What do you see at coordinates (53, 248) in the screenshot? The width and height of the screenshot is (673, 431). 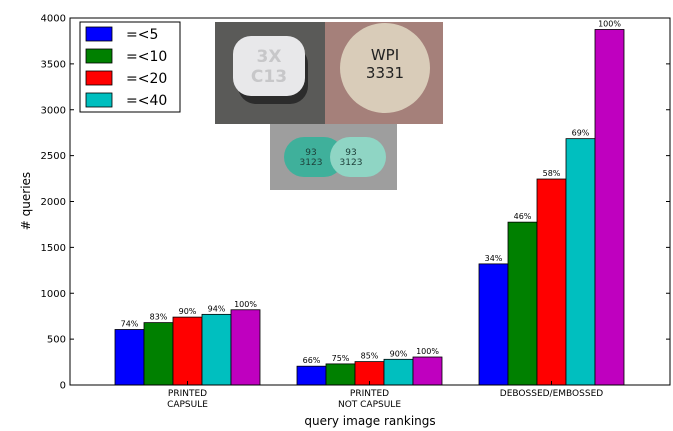 I see `y-tick-label-3: 1500` at bounding box center [53, 248].